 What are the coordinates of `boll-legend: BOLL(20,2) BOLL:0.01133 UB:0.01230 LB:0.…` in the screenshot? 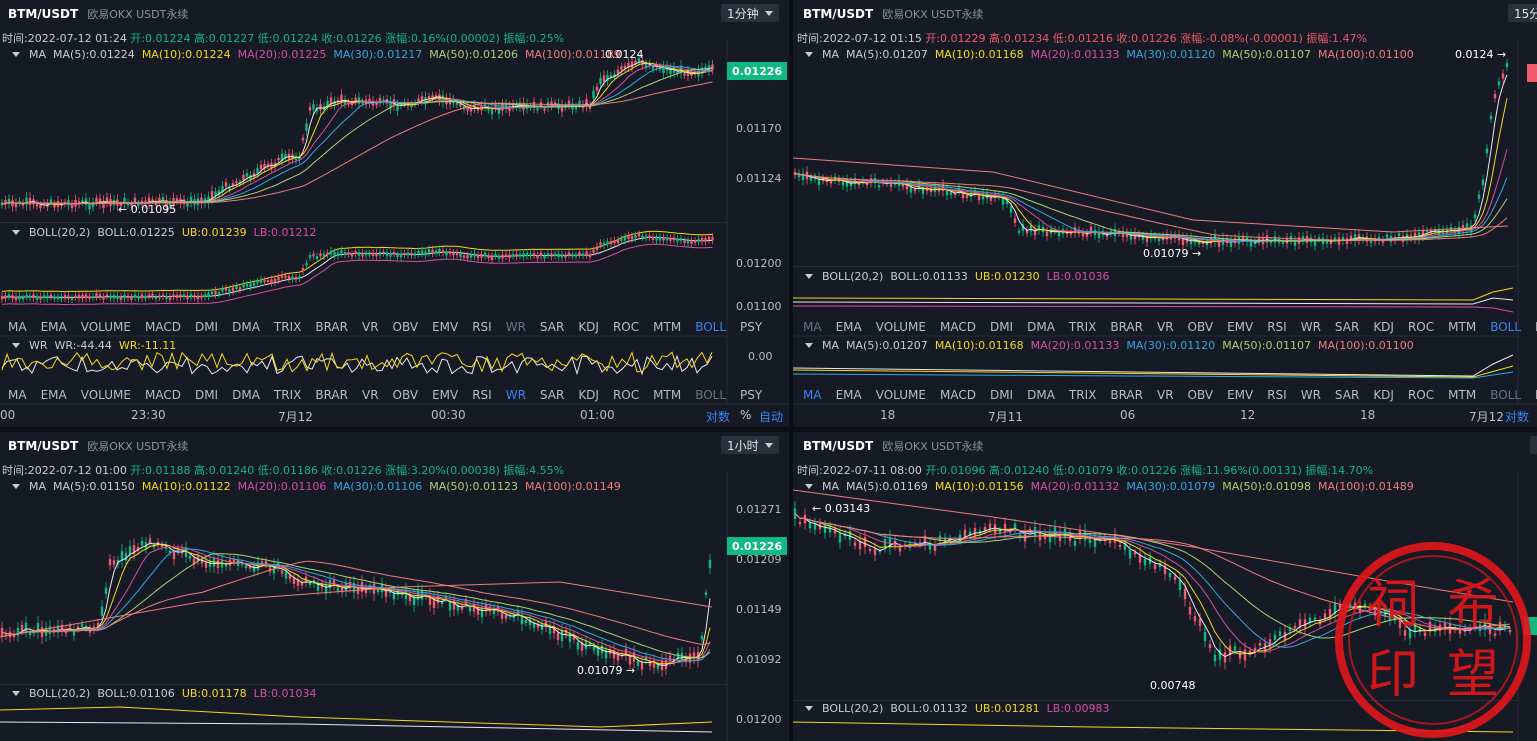 It's located at (960, 276).